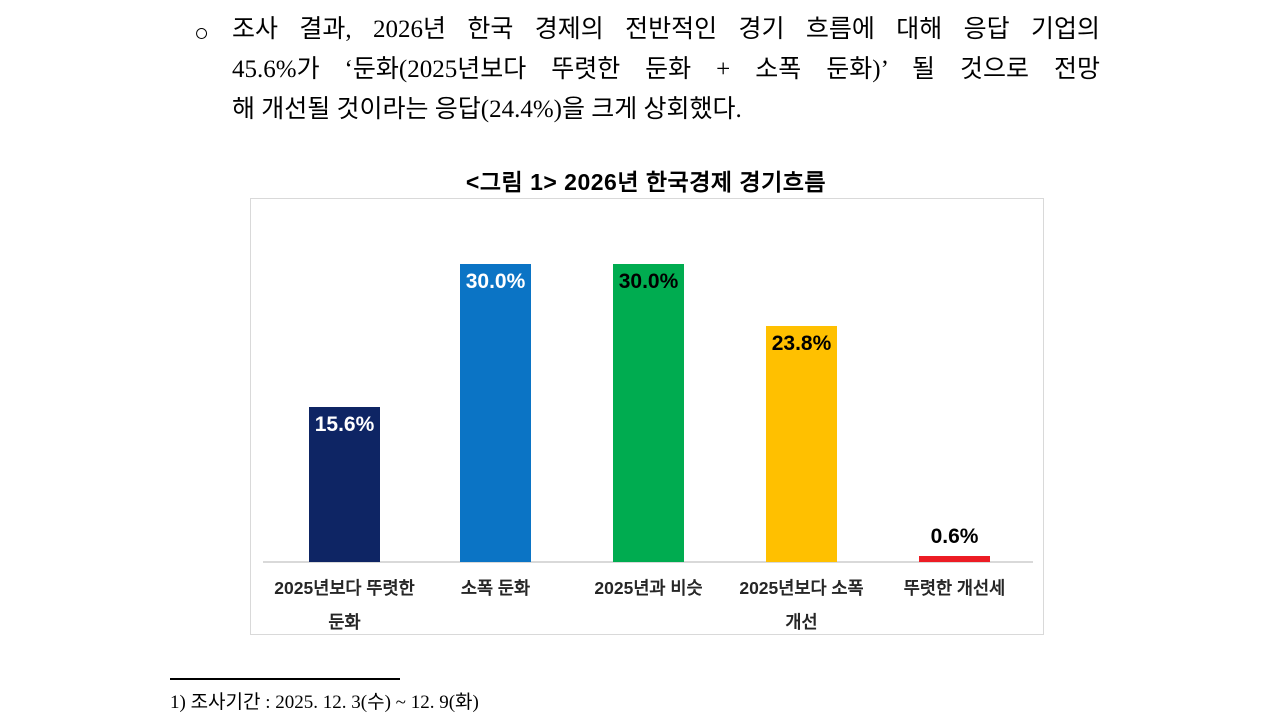  Describe the element at coordinates (648, 588) in the screenshot. I see `category-label-3: 2025년과 비슷` at that location.